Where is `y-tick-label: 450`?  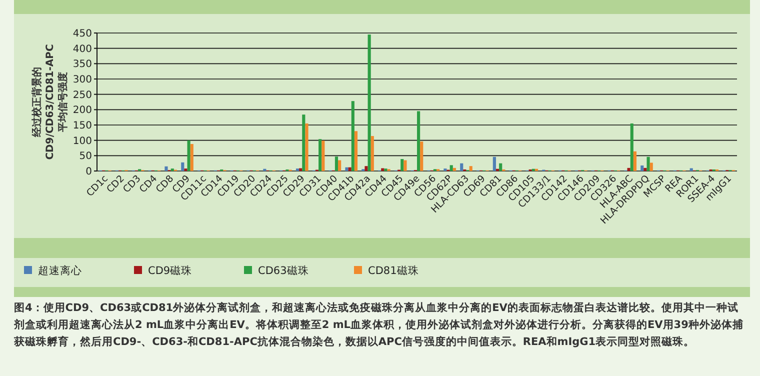
y-tick-label: 450 is located at coordinates (82, 34).